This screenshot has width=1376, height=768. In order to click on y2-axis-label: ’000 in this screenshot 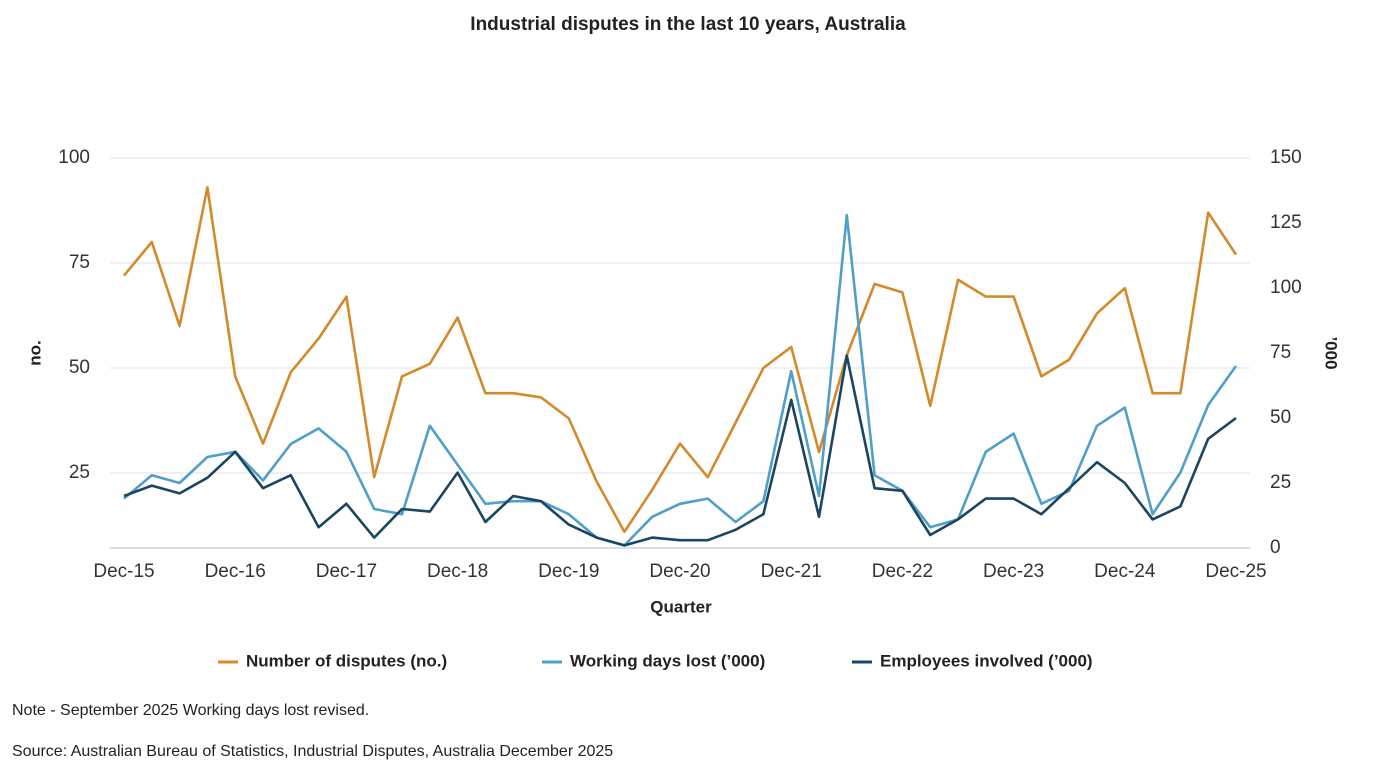, I will do `click(1331, 352)`.